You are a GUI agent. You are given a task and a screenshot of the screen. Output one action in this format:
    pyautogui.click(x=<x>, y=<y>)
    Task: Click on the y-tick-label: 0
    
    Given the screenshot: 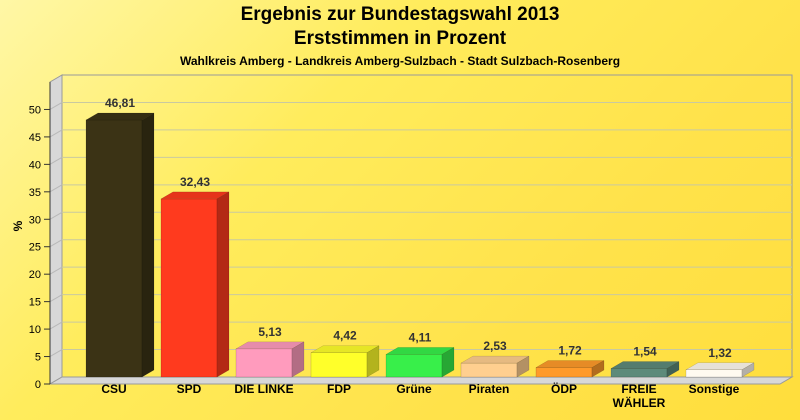 What is the action you would take?
    pyautogui.click(x=38, y=385)
    